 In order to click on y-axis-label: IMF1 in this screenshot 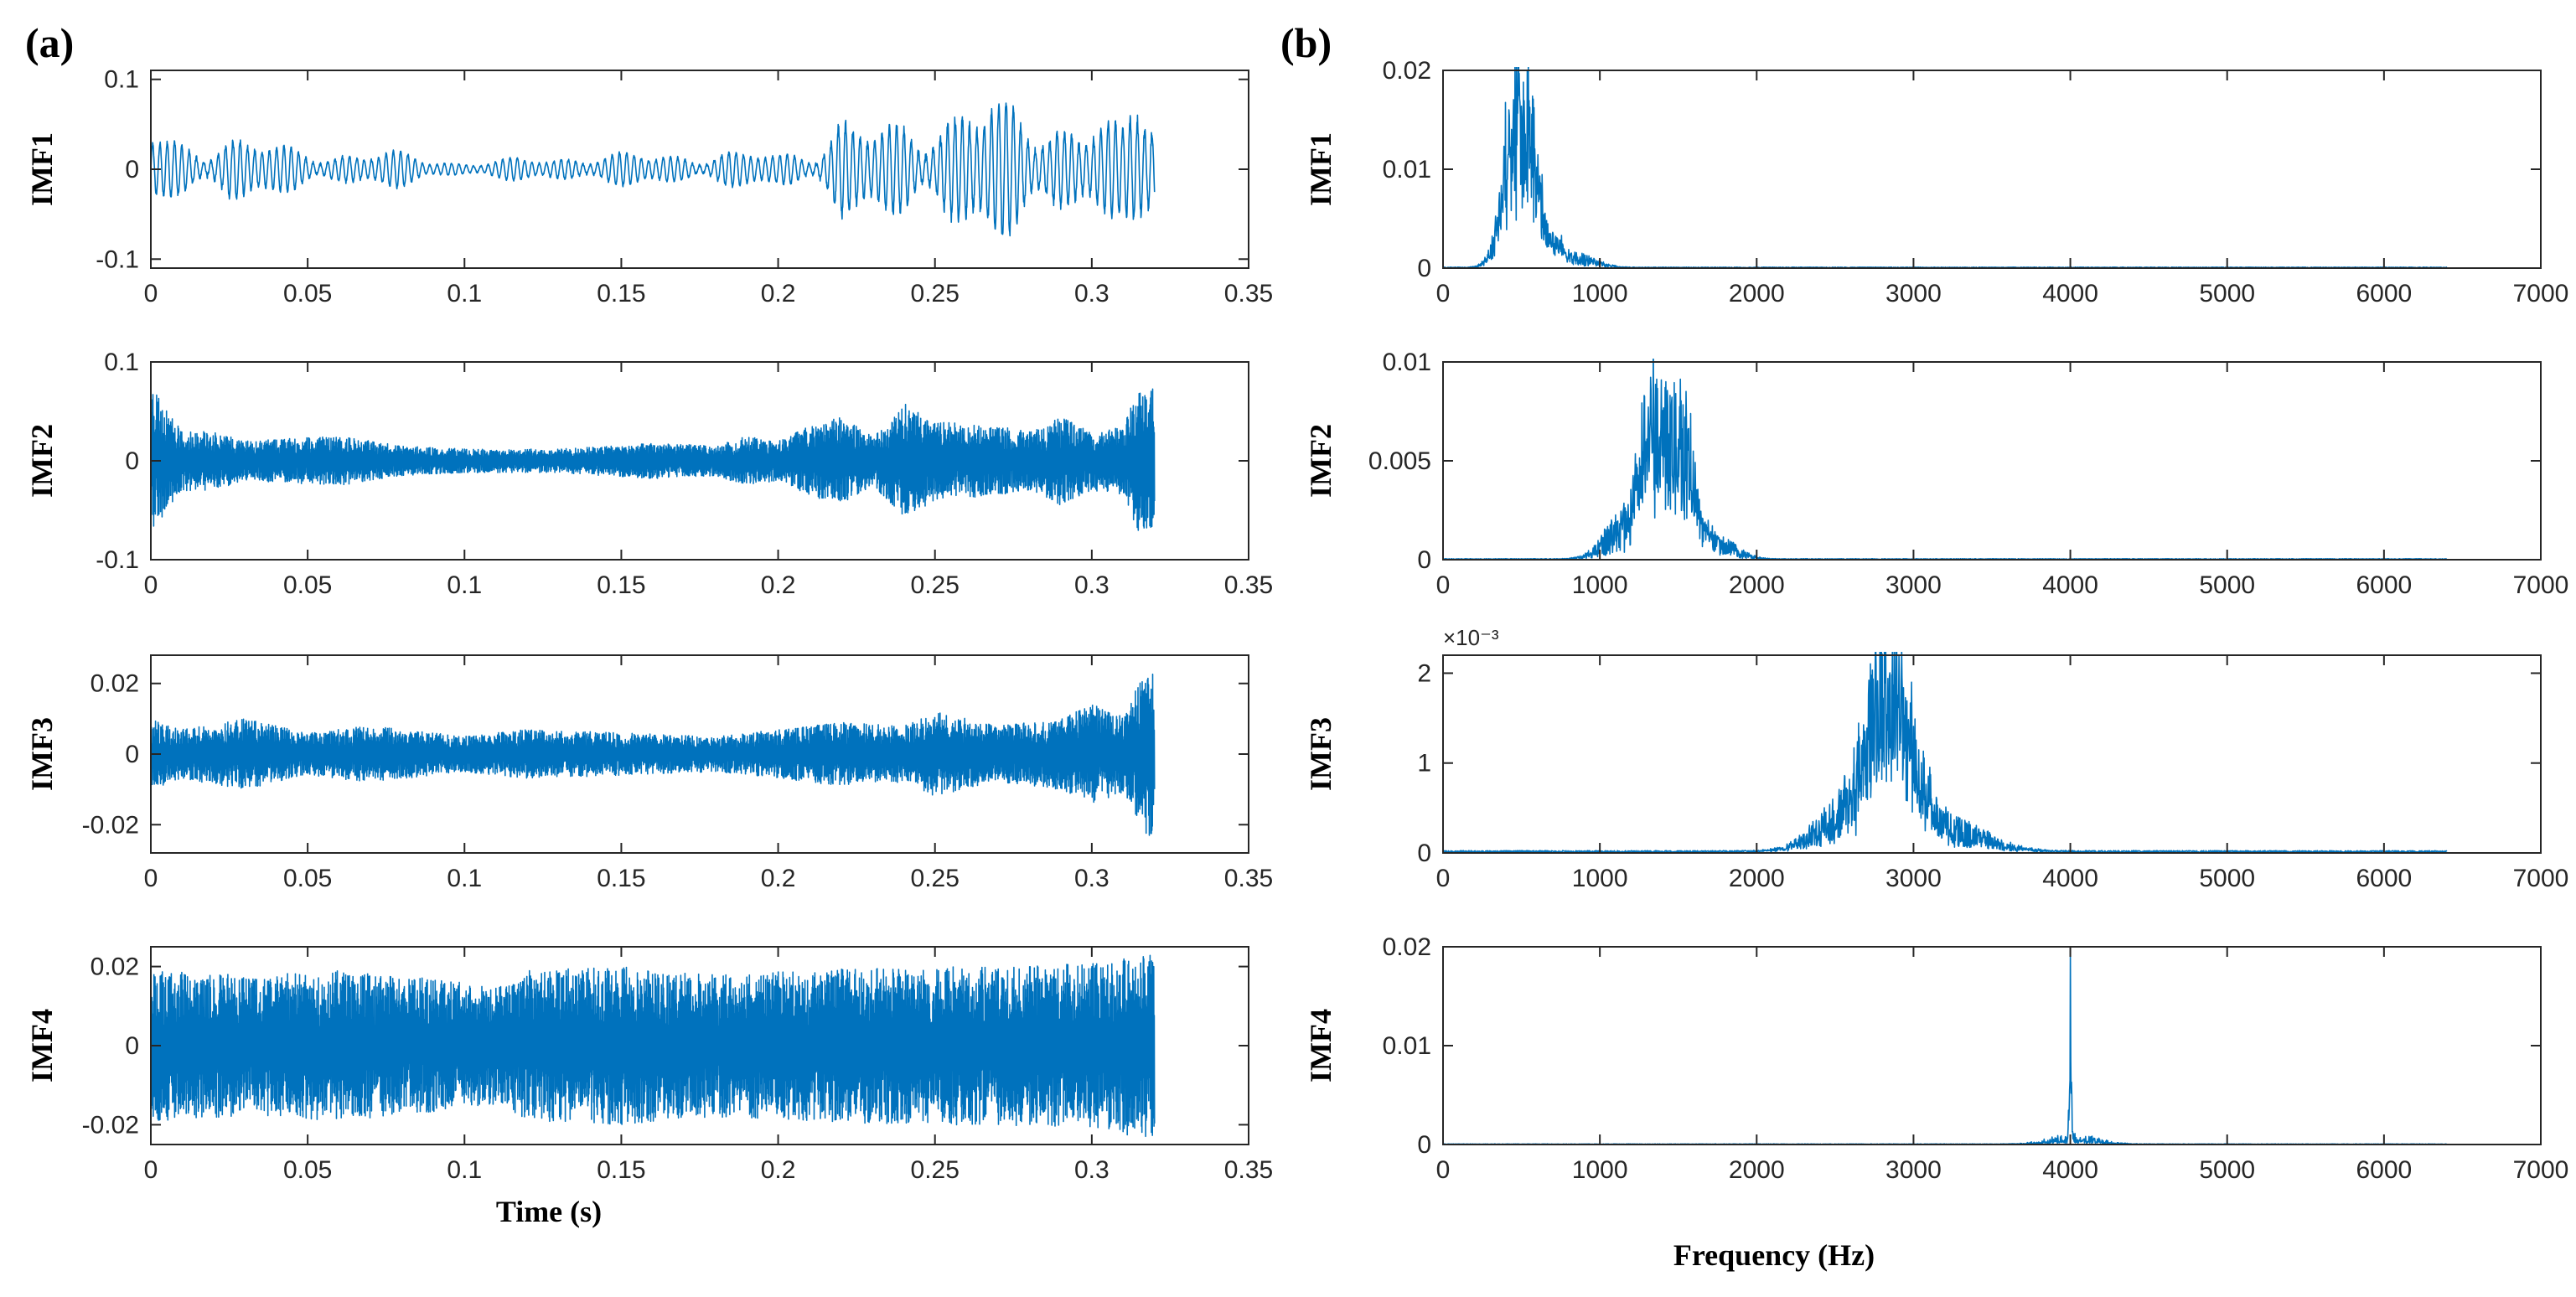, I will do `click(42, 169)`.